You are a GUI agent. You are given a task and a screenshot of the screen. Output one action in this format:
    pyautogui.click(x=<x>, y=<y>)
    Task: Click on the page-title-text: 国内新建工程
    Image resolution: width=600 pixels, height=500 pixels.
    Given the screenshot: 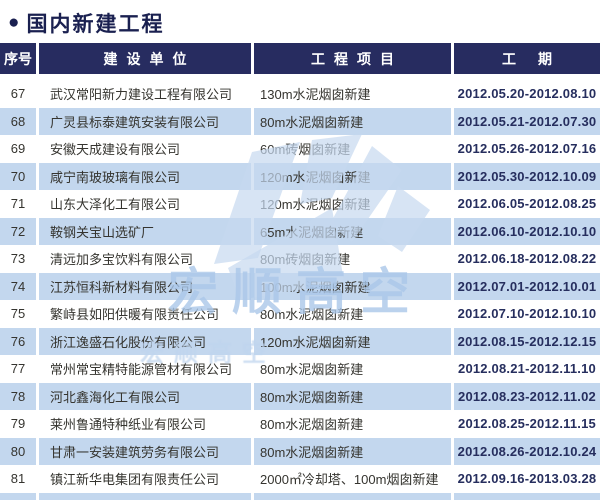 What is the action you would take?
    pyautogui.click(x=95, y=24)
    